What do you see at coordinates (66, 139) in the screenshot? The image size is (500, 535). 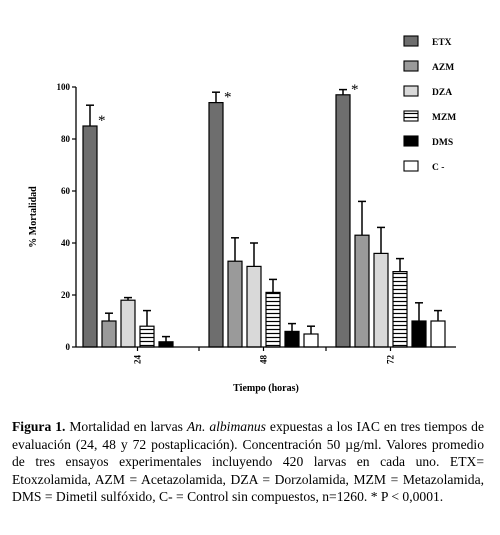 I see `y-tick-label: 80` at bounding box center [66, 139].